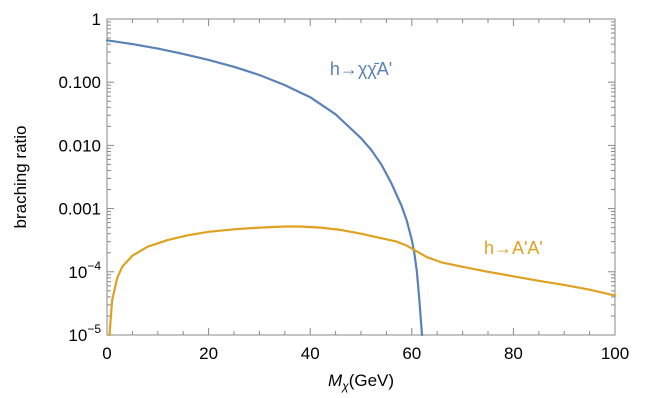 This screenshot has width=647, height=398. Describe the element at coordinates (310, 353) in the screenshot. I see `x-tick-label: 40` at that location.